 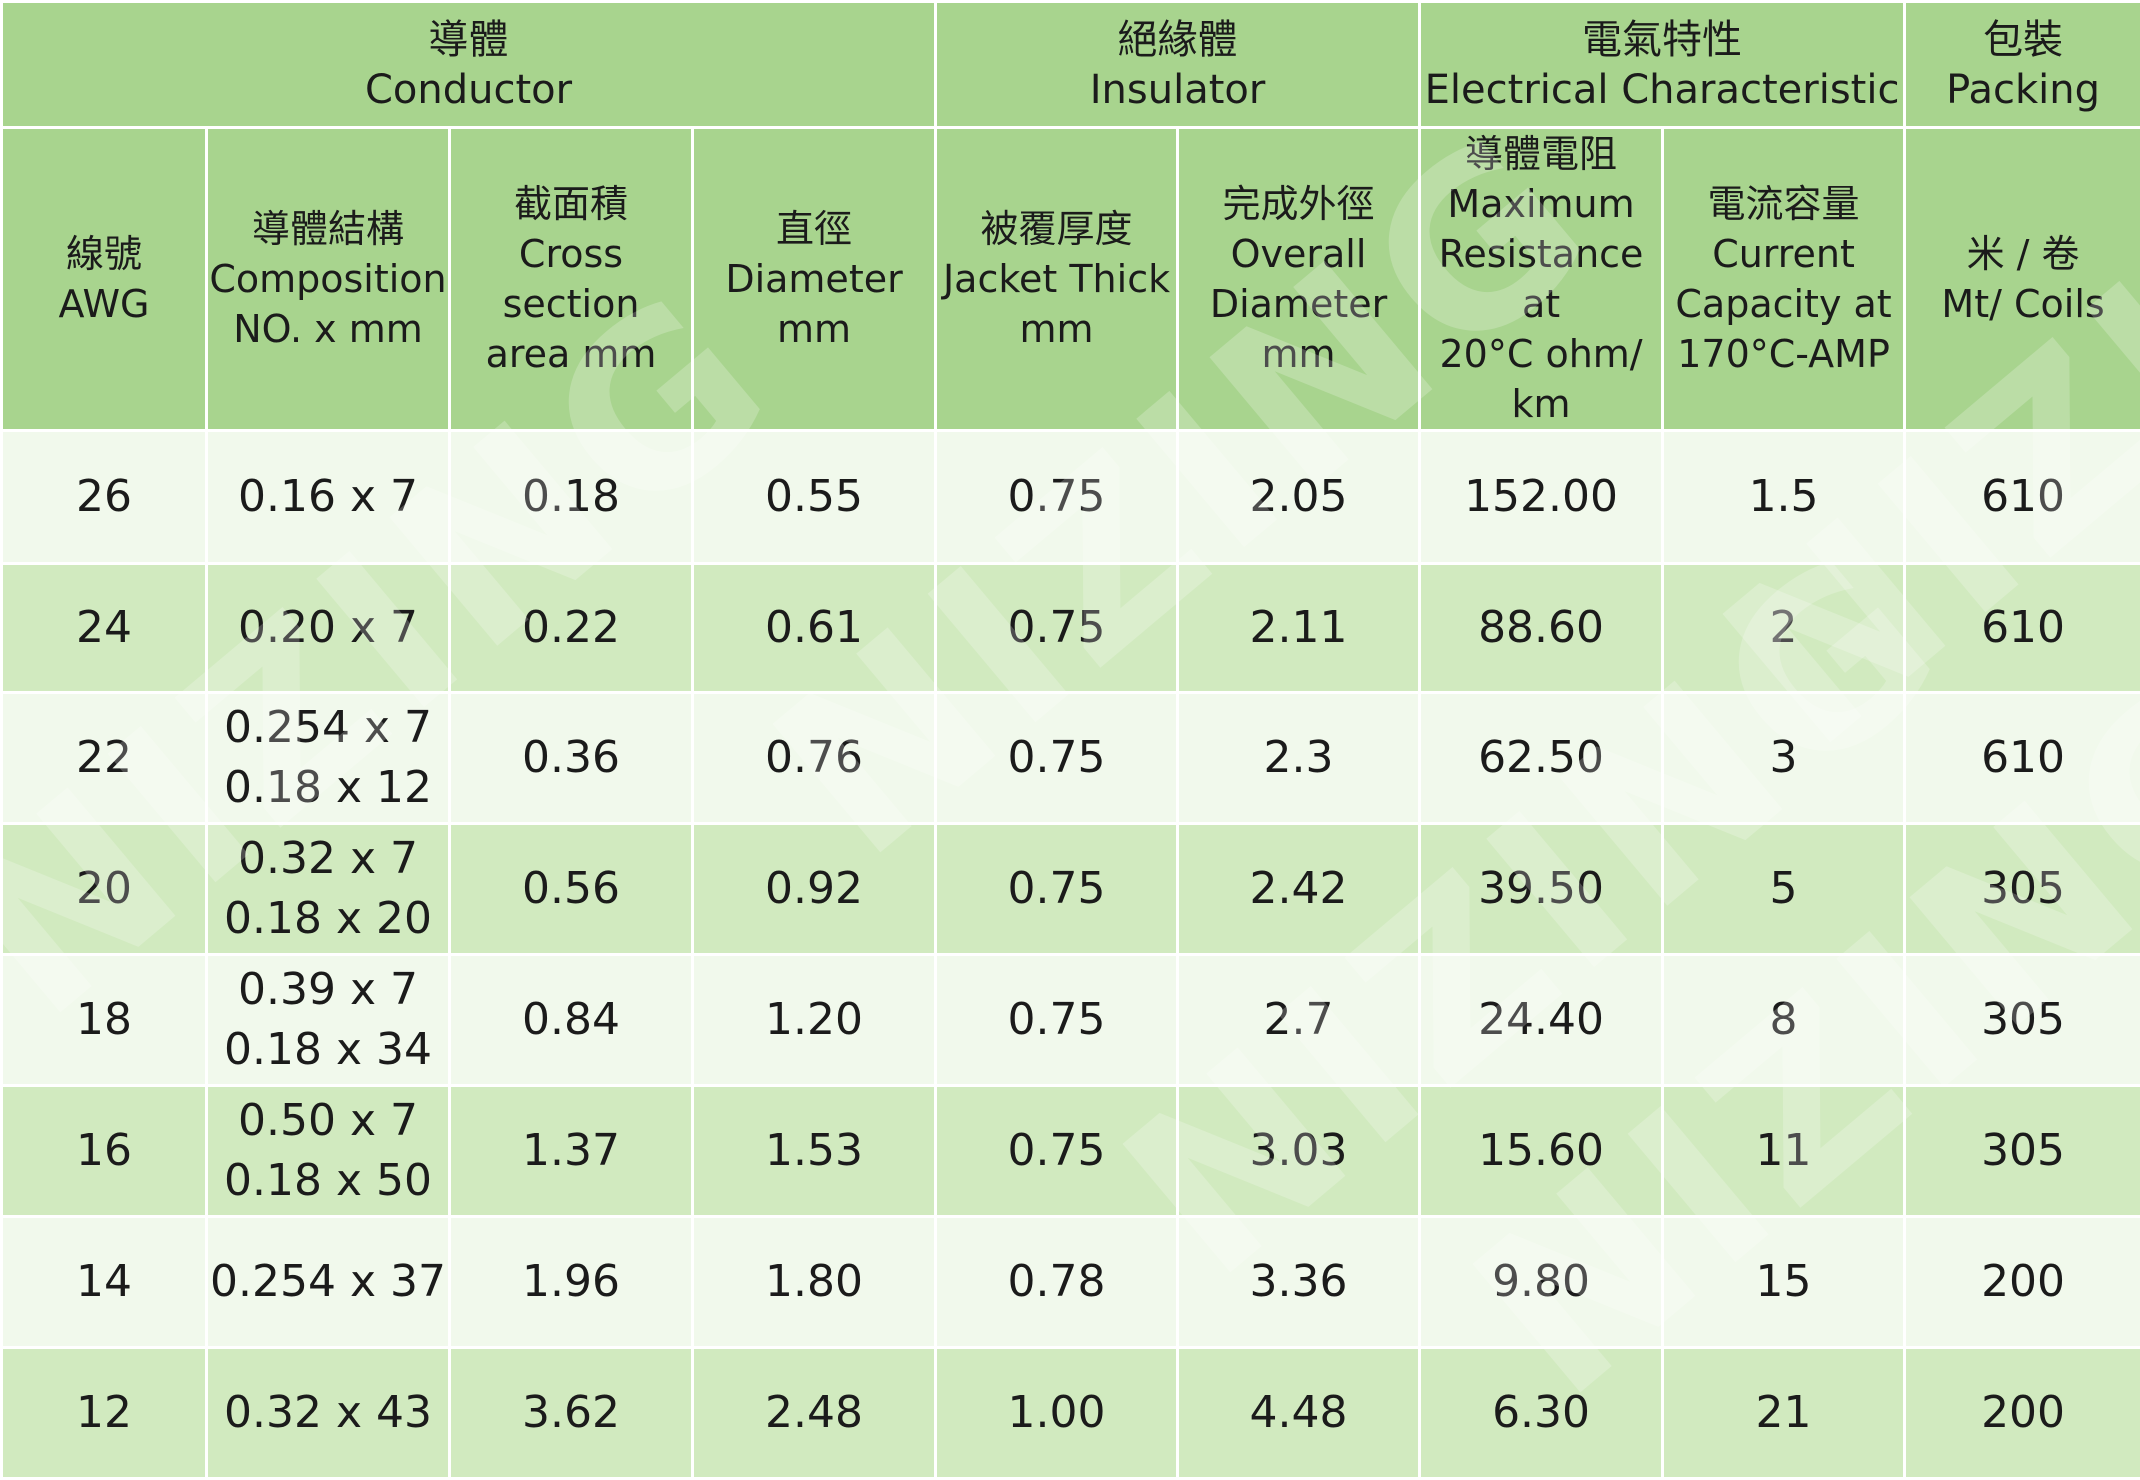 What do you see at coordinates (1178, 65) in the screenshot?
I see `group-header-insulator: 絕緣體 Insulator` at bounding box center [1178, 65].